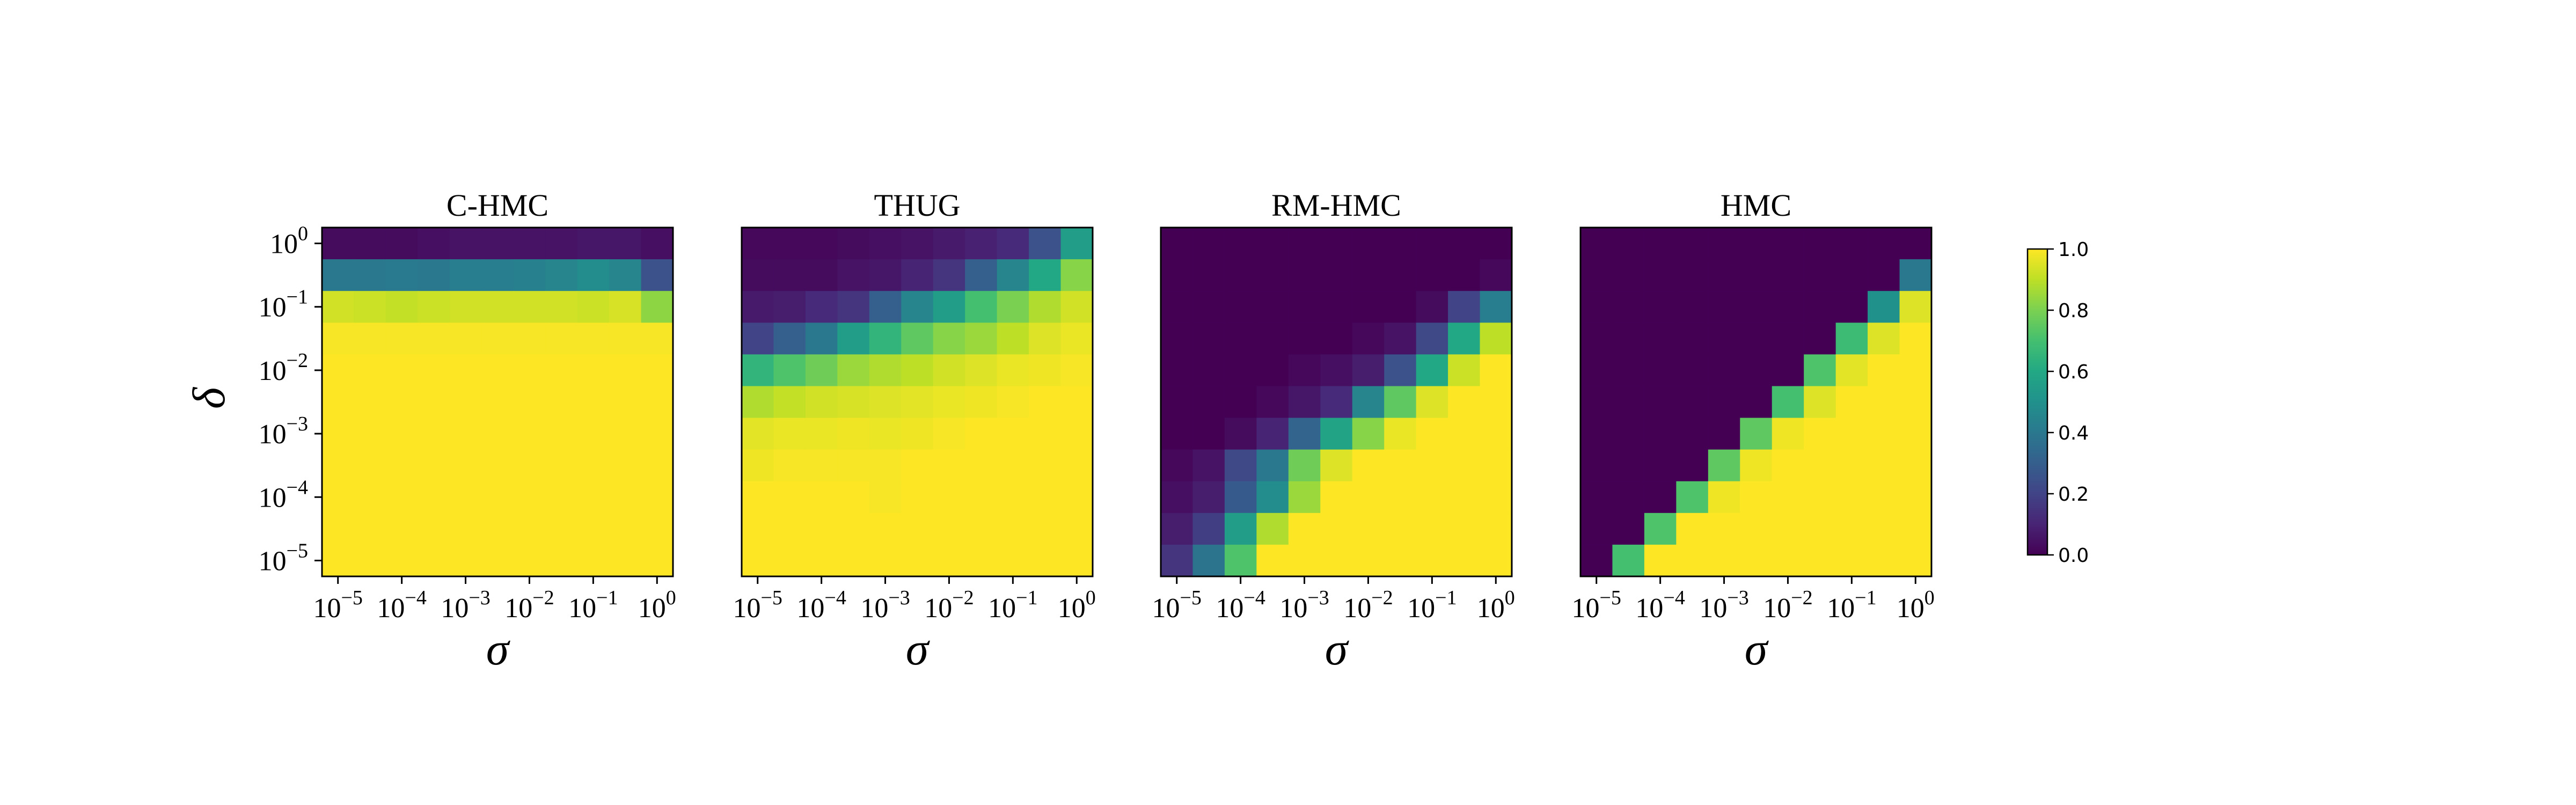  Describe the element at coordinates (1851, 605) in the screenshot. I see `x-tick-label: 10−1` at that location.